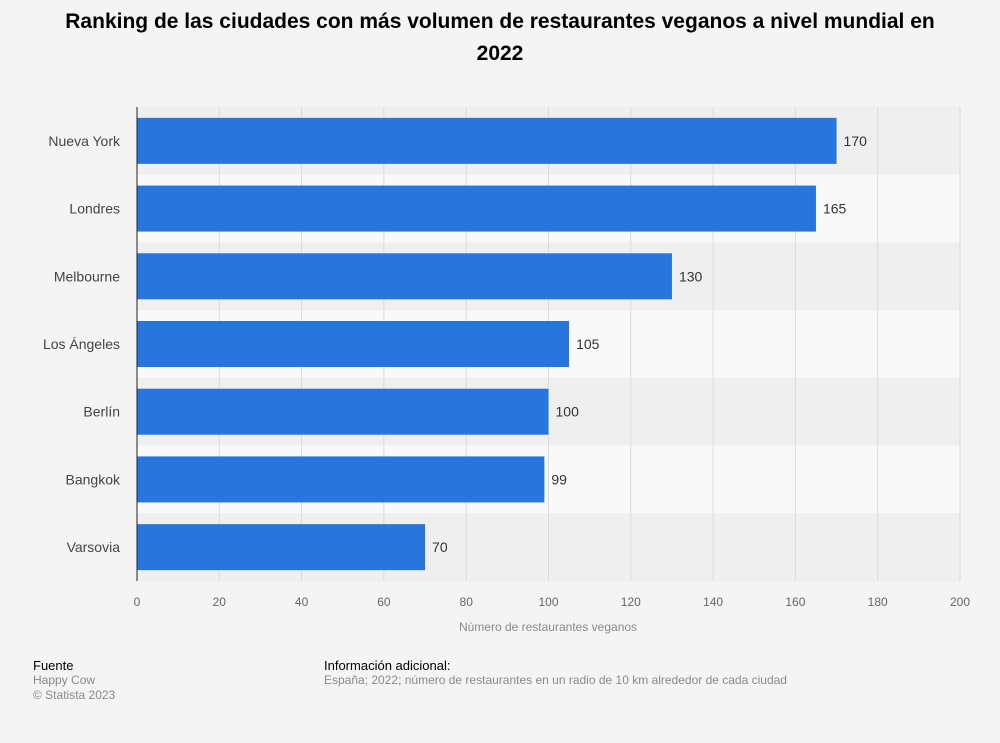 The image size is (1000, 743). I want to click on x-tick-label: 20, so click(220, 602).